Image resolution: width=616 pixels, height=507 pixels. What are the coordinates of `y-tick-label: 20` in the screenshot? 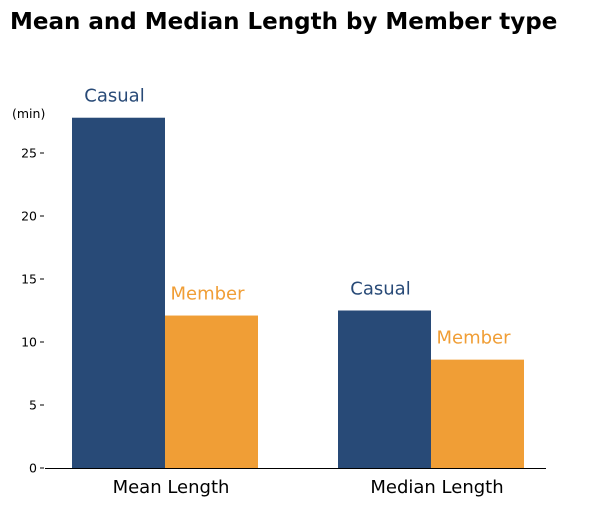 It's located at (29, 216).